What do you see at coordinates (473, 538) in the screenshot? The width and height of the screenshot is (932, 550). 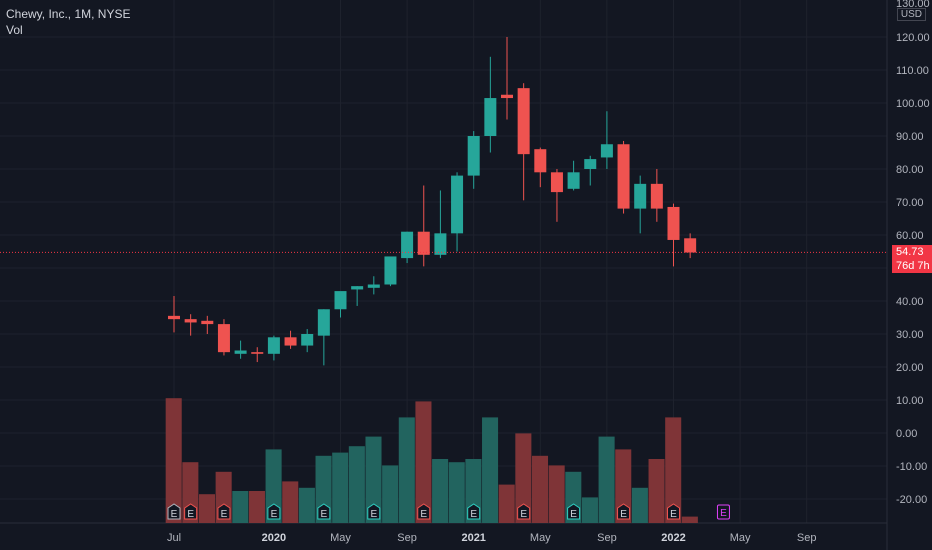 I see `time-tick-label: 2021` at bounding box center [473, 538].